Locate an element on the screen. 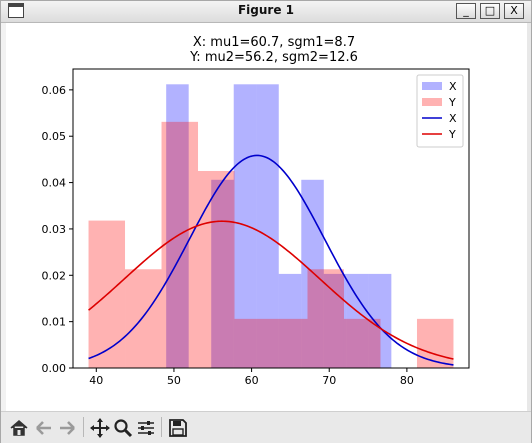 The width and height of the screenshot is (532, 443). back-arrow-icon is located at coordinates (44, 428).